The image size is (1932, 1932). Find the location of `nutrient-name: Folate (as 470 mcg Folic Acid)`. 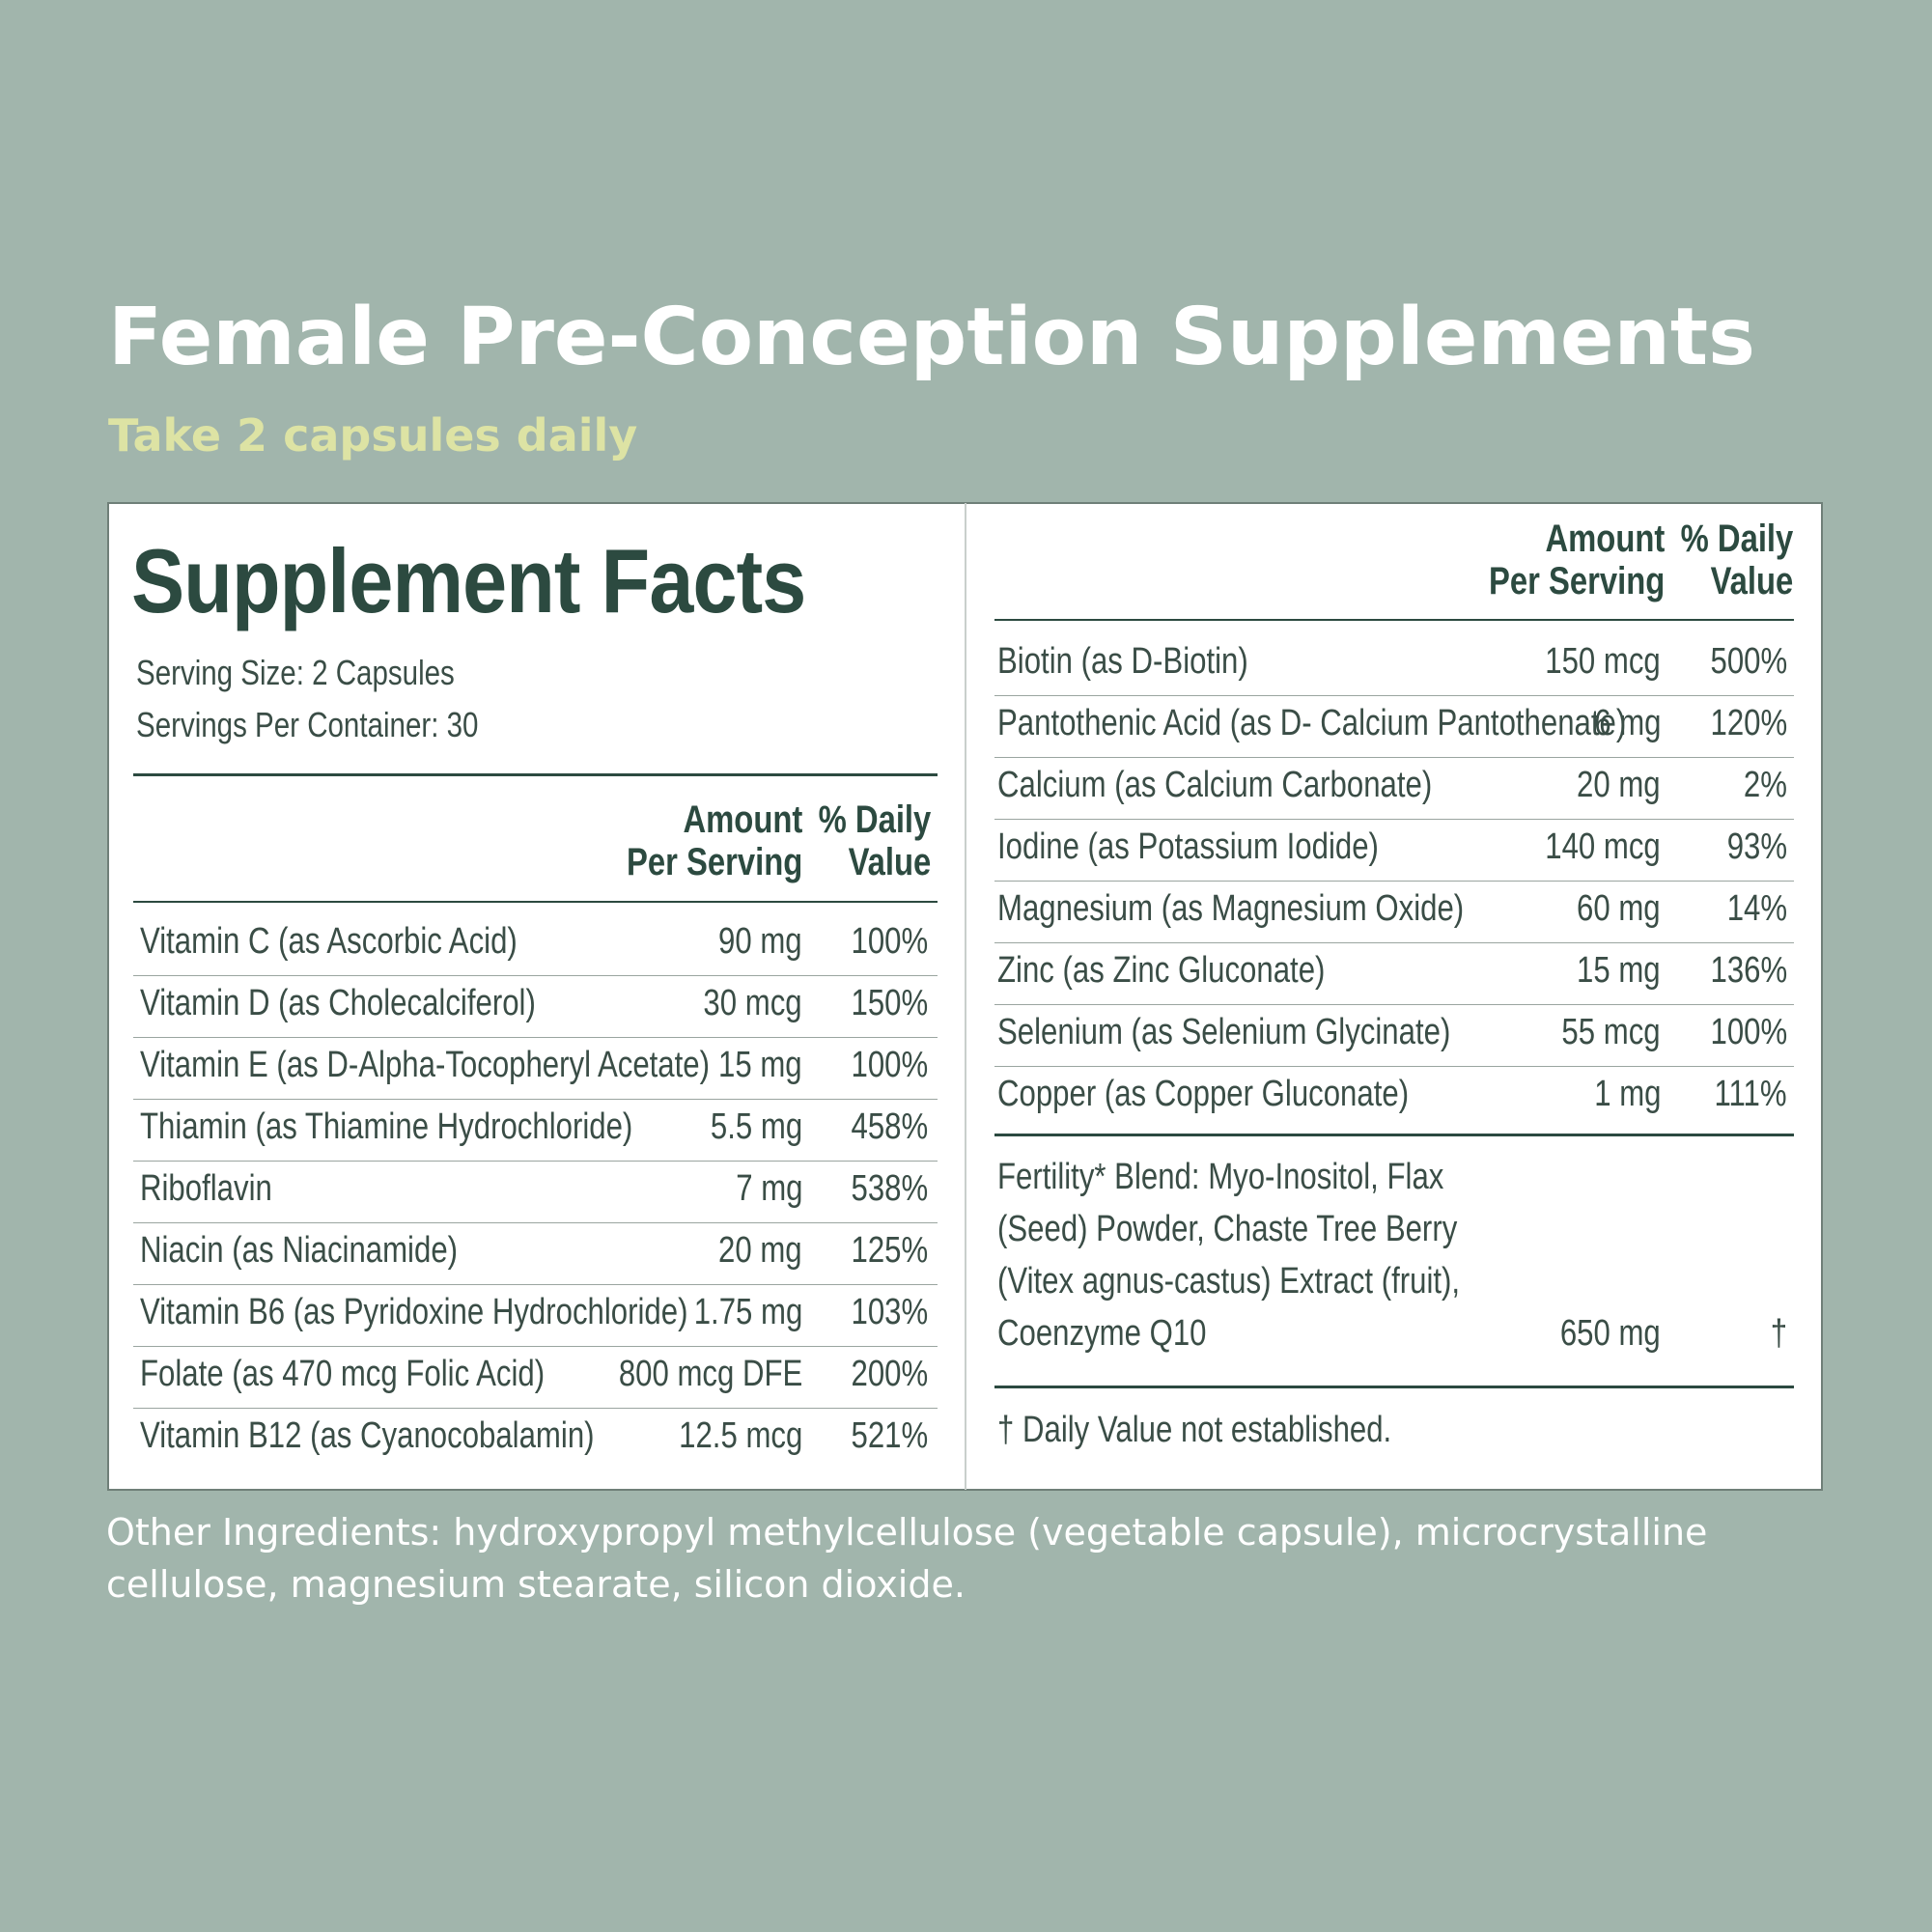

nutrient-name: Folate (as 470 mcg Folic Acid) is located at coordinates (343, 1374).